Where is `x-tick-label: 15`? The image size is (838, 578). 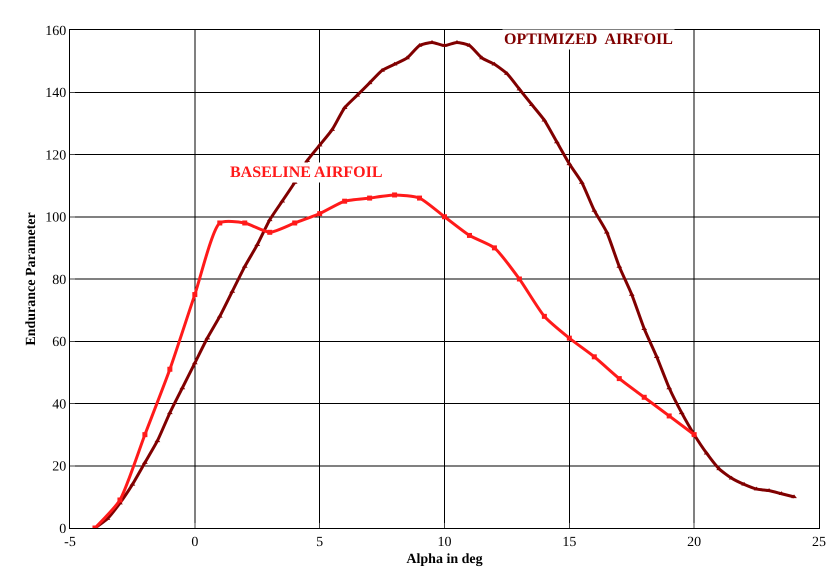
x-tick-label: 15 is located at coordinates (569, 542).